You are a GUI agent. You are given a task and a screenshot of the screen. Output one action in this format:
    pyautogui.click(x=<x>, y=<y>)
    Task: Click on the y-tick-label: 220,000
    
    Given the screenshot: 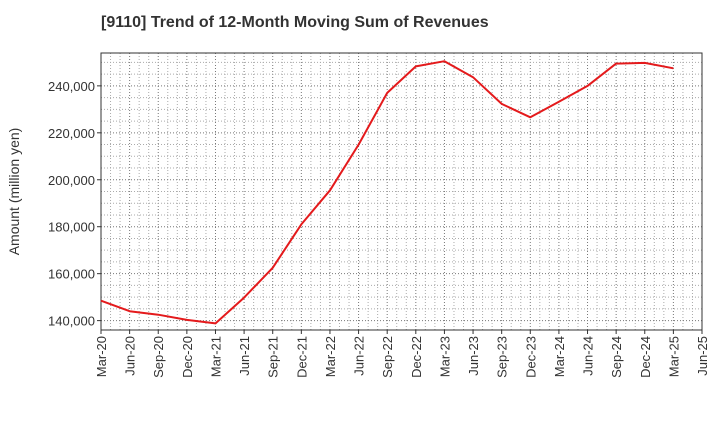 What is the action you would take?
    pyautogui.click(x=71, y=133)
    